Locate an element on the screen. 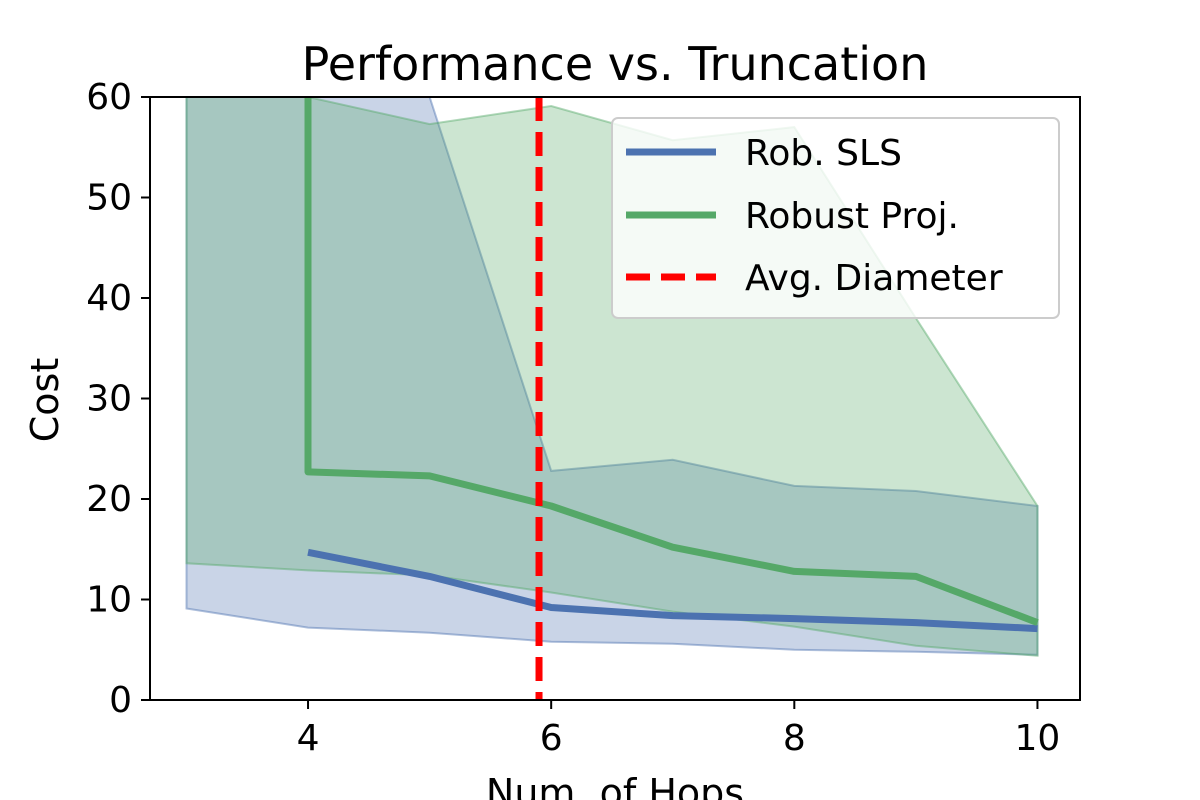  legend-label-rob-sls: Rob. SLS is located at coordinates (823, 153).